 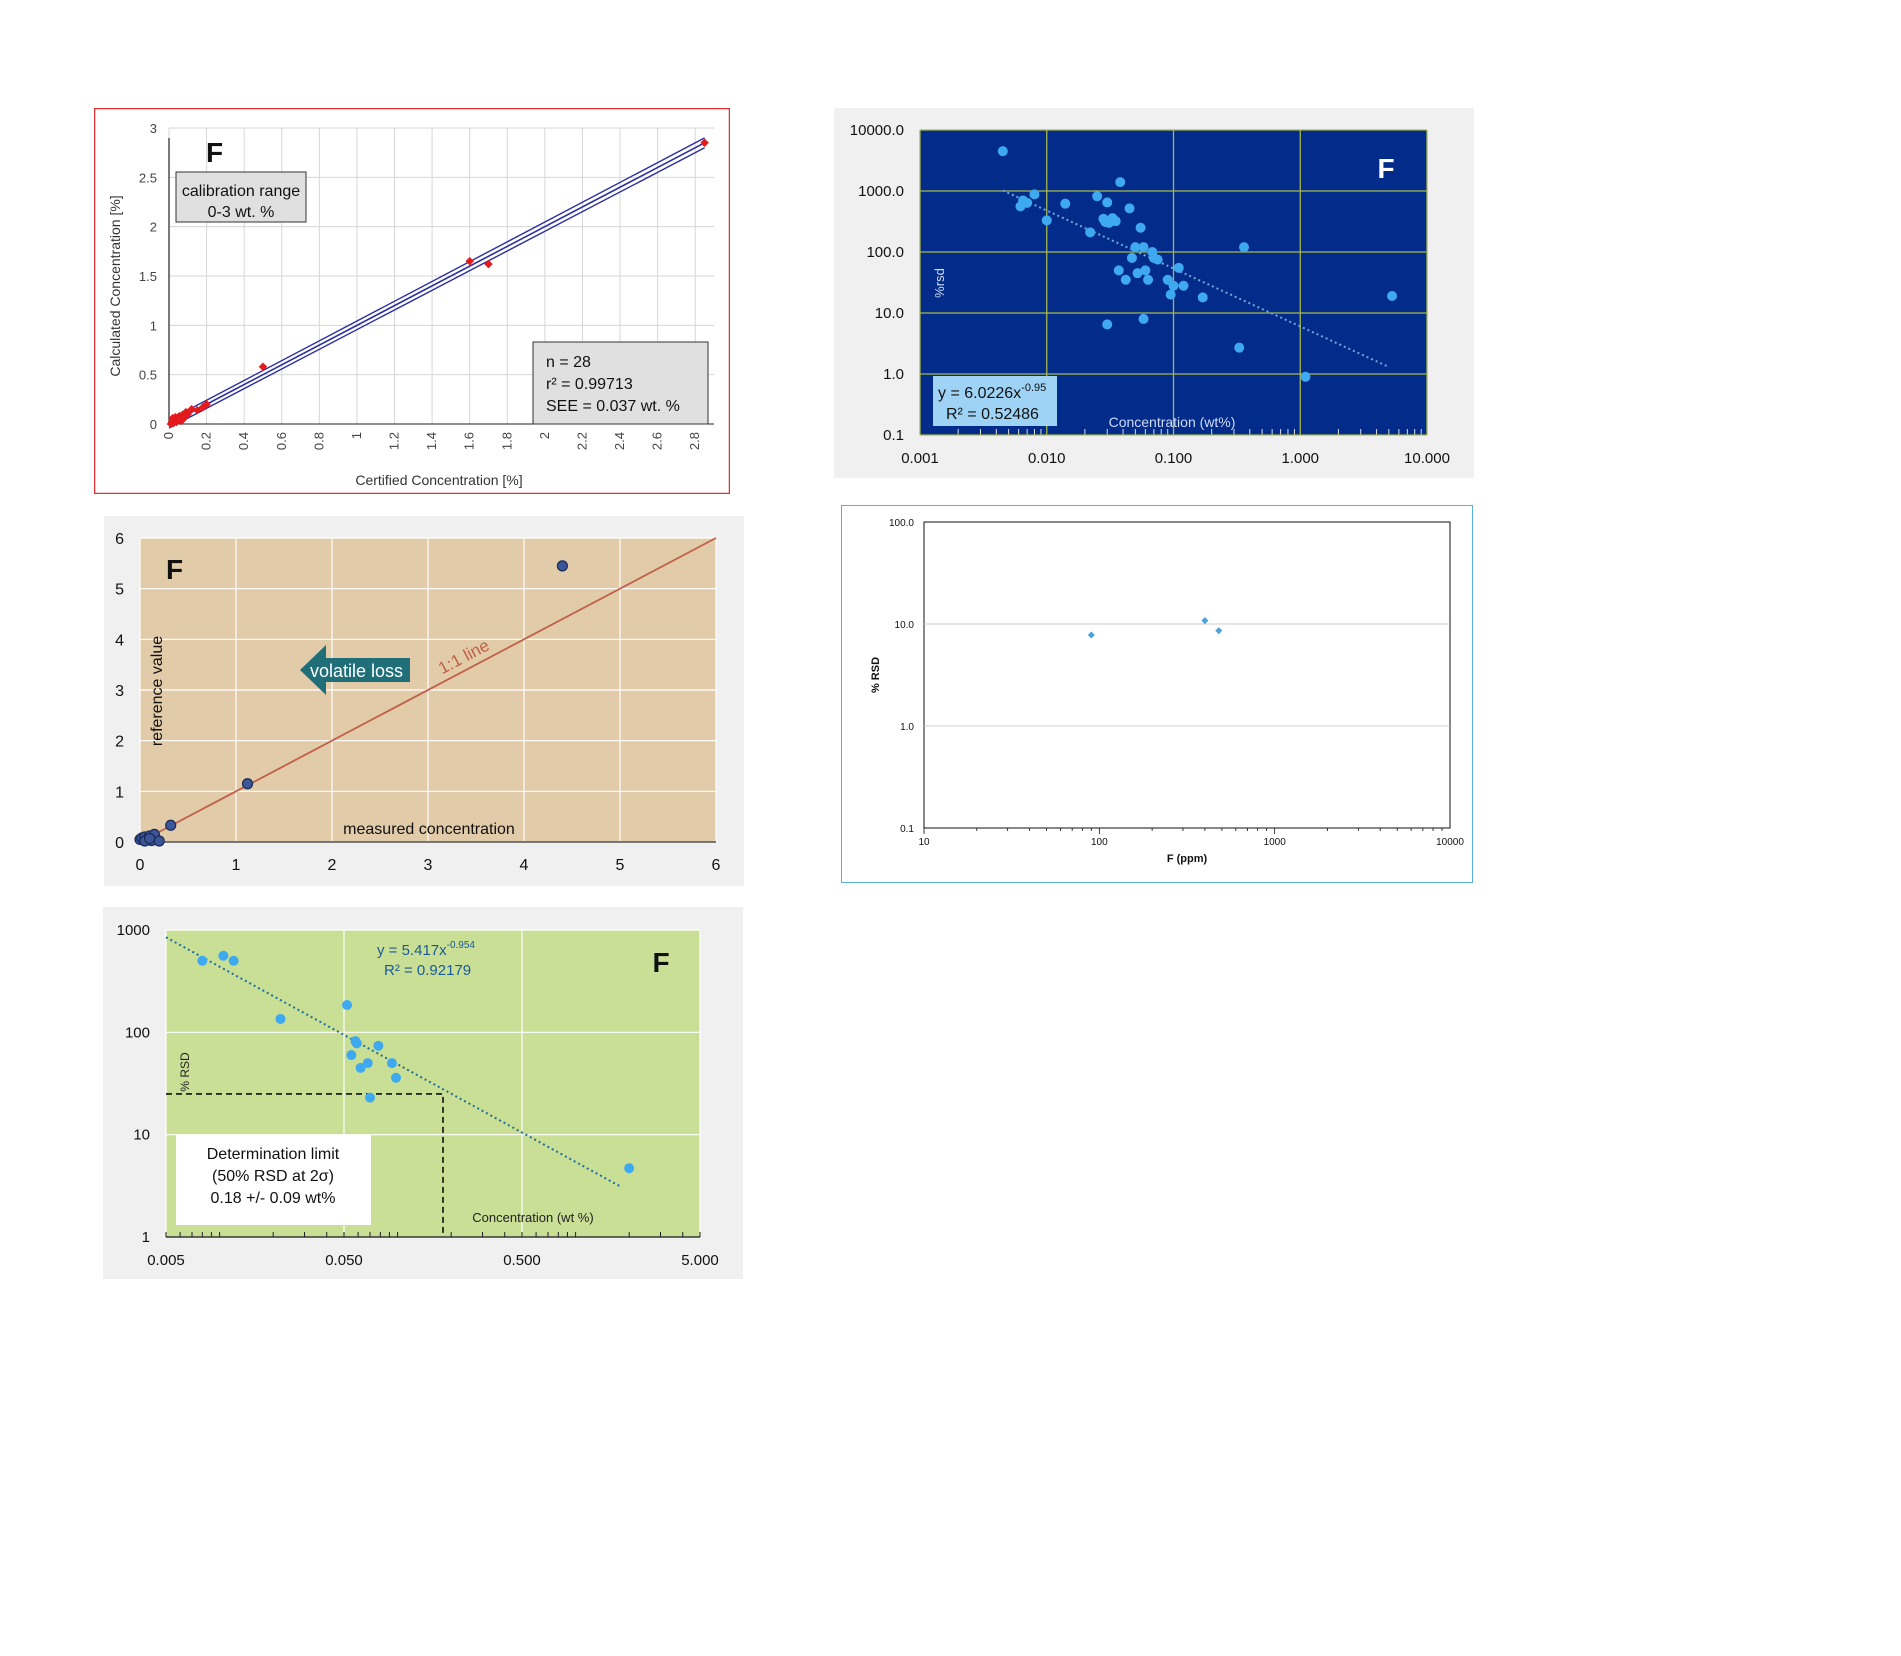 What do you see at coordinates (273, 1154) in the screenshot?
I see `determination-limit-text: Determination limit` at bounding box center [273, 1154].